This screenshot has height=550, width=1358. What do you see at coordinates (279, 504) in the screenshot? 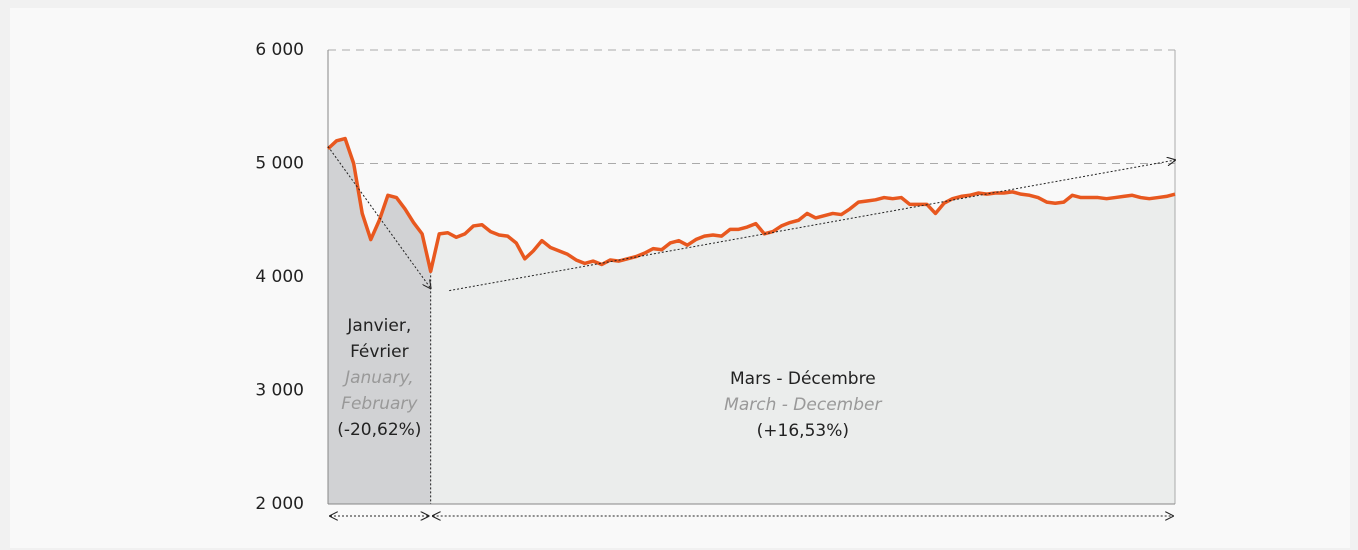
I see `y-tick-label: 2 000` at bounding box center [279, 504].